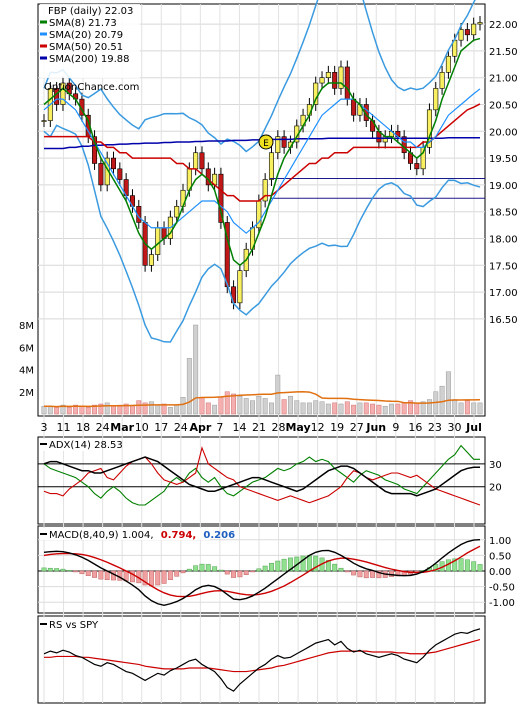 This screenshot has height=706, width=526. What do you see at coordinates (473, 427) in the screenshot?
I see `x-tick-22: Jul` at bounding box center [473, 427].